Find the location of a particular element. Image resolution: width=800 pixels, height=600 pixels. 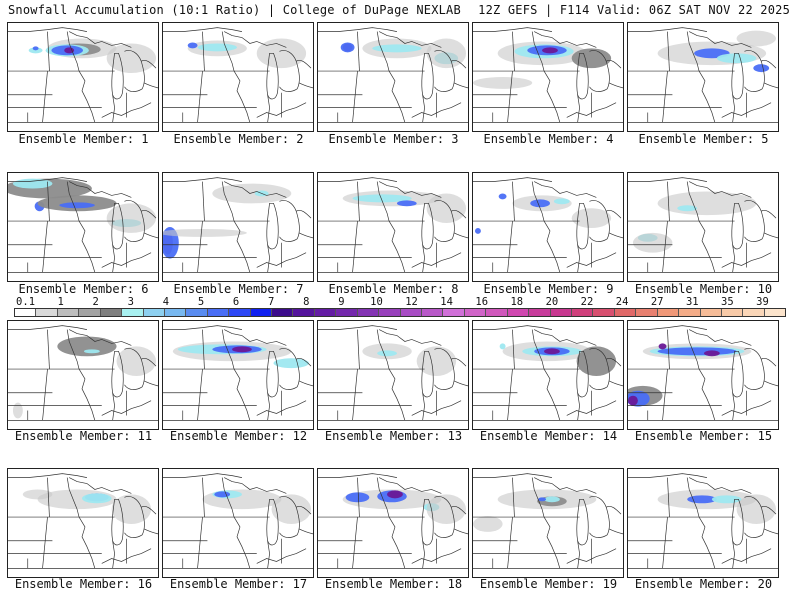

ensemble-member-label: Ensemble Member: 15 is located at coordinates (703, 436).